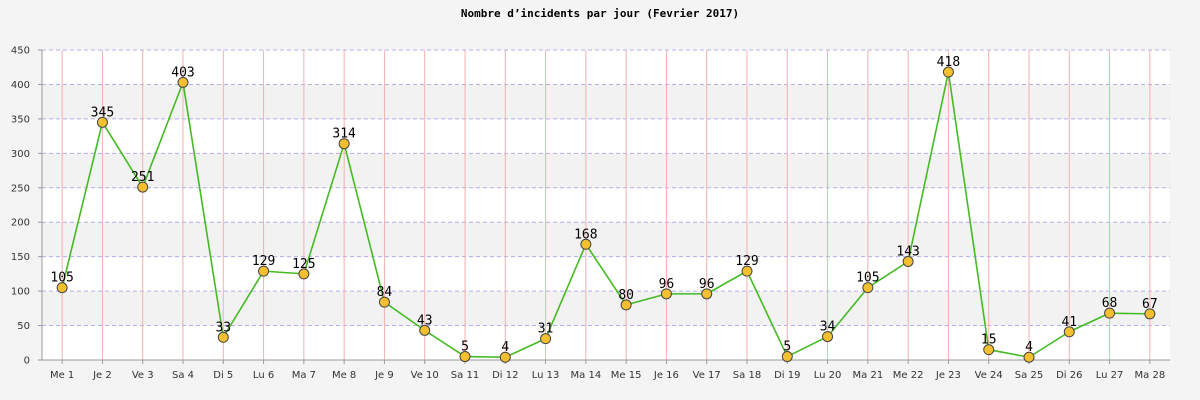  What do you see at coordinates (989, 340) in the screenshot?
I see `data-label: 15` at bounding box center [989, 340].